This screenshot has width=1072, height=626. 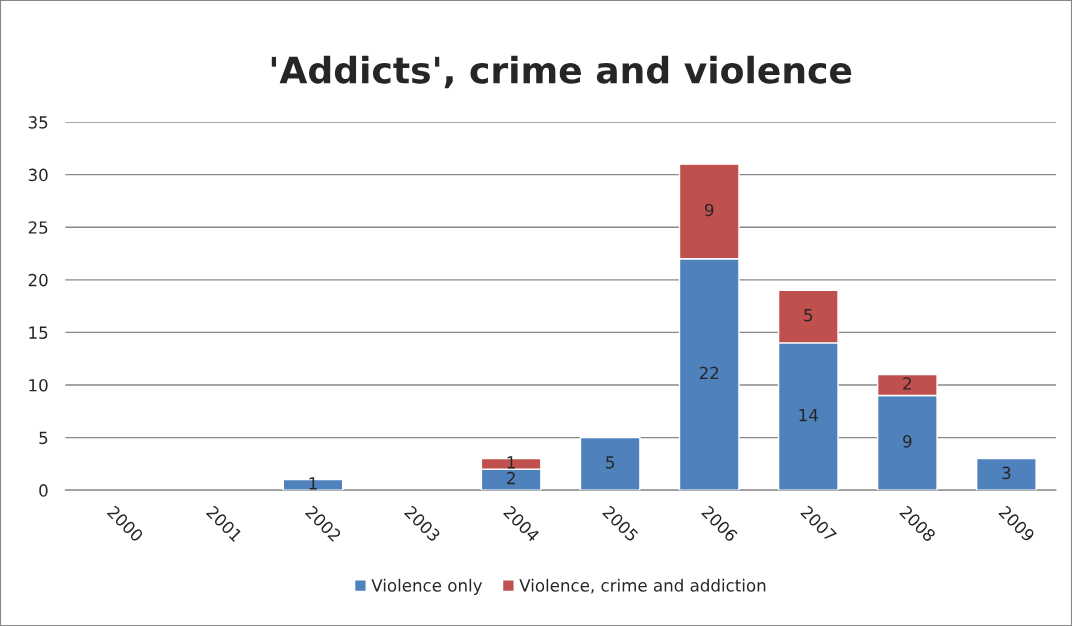 What do you see at coordinates (808, 415) in the screenshot?
I see `data-label: 14` at bounding box center [808, 415].